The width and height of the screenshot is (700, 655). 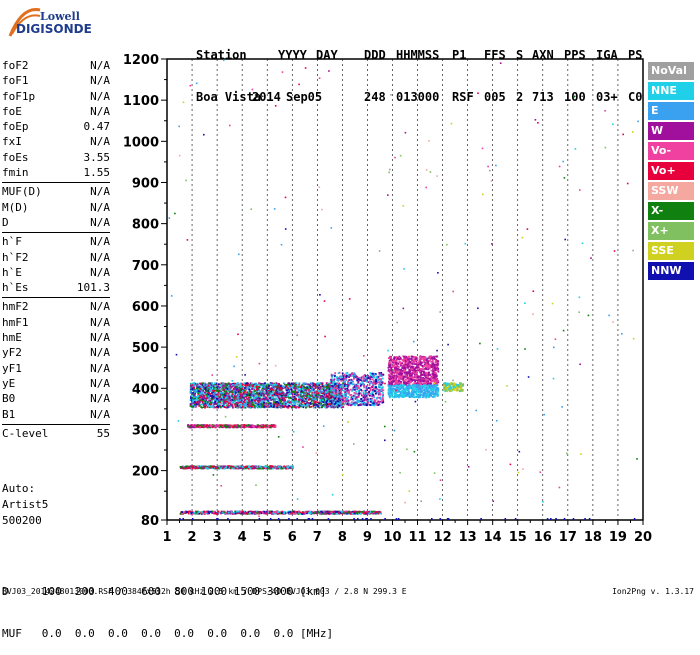 What do you see at coordinates (392, 537) in the screenshot?
I see `x-tick-label: 10` at bounding box center [392, 537].